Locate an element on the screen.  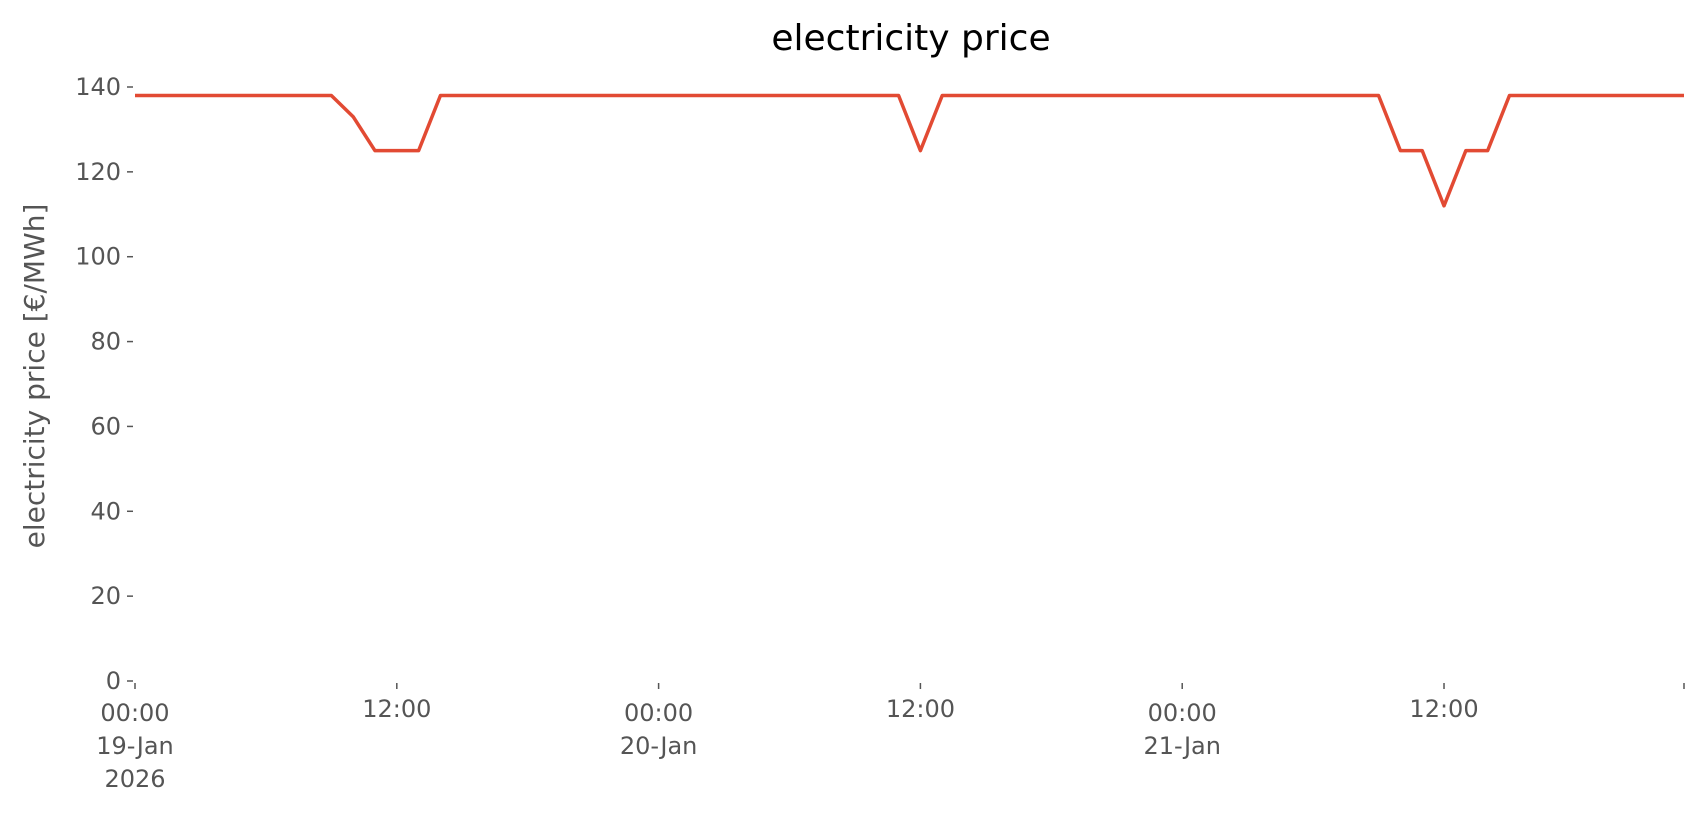
line-series is located at coordinates (909, 150).